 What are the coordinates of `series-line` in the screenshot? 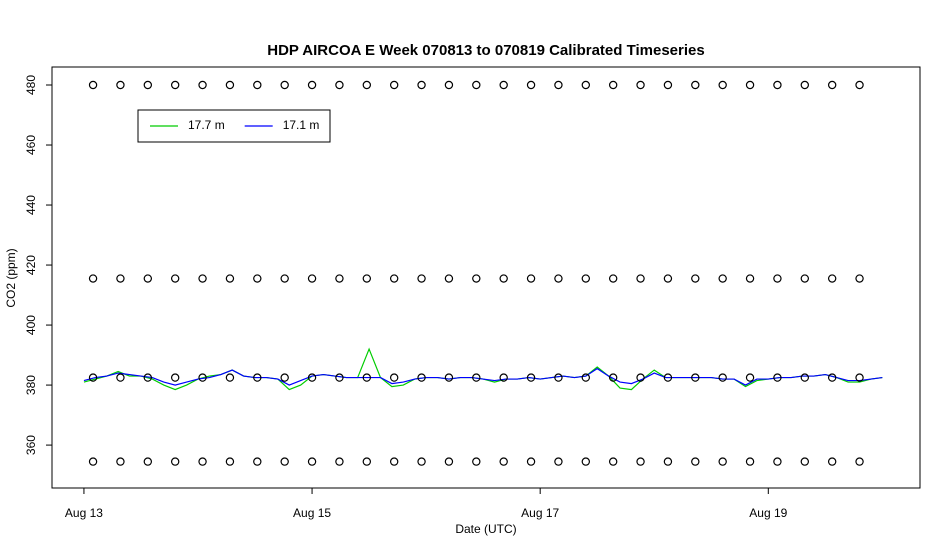 It's located at (483, 376).